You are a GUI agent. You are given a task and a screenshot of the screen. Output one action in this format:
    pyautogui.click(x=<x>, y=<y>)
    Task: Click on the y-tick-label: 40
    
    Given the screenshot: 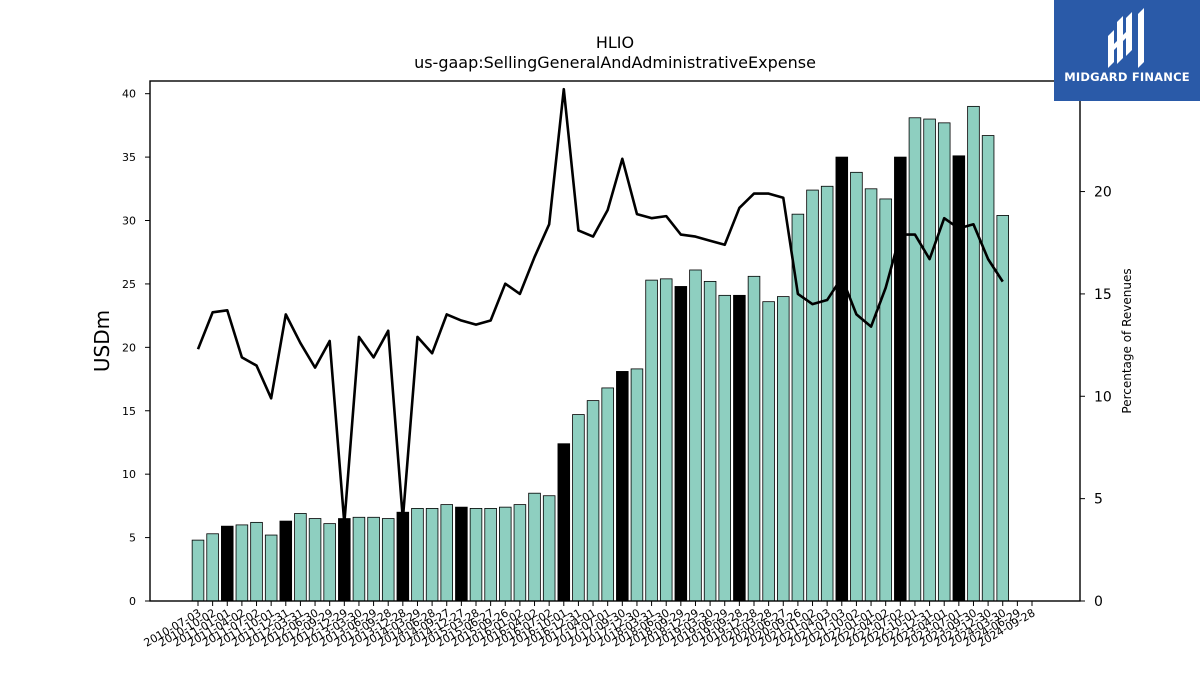 What is the action you would take?
    pyautogui.click(x=129, y=94)
    